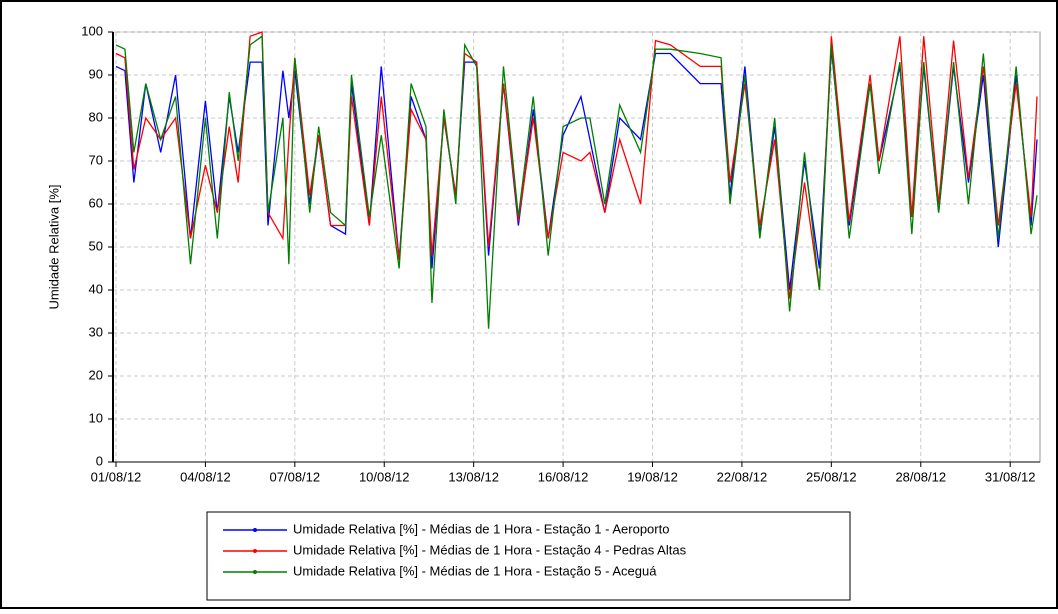 Image resolution: width=1058 pixels, height=614 pixels. Describe the element at coordinates (205, 476) in the screenshot. I see `x-tick-label: 04/08/12` at that location.